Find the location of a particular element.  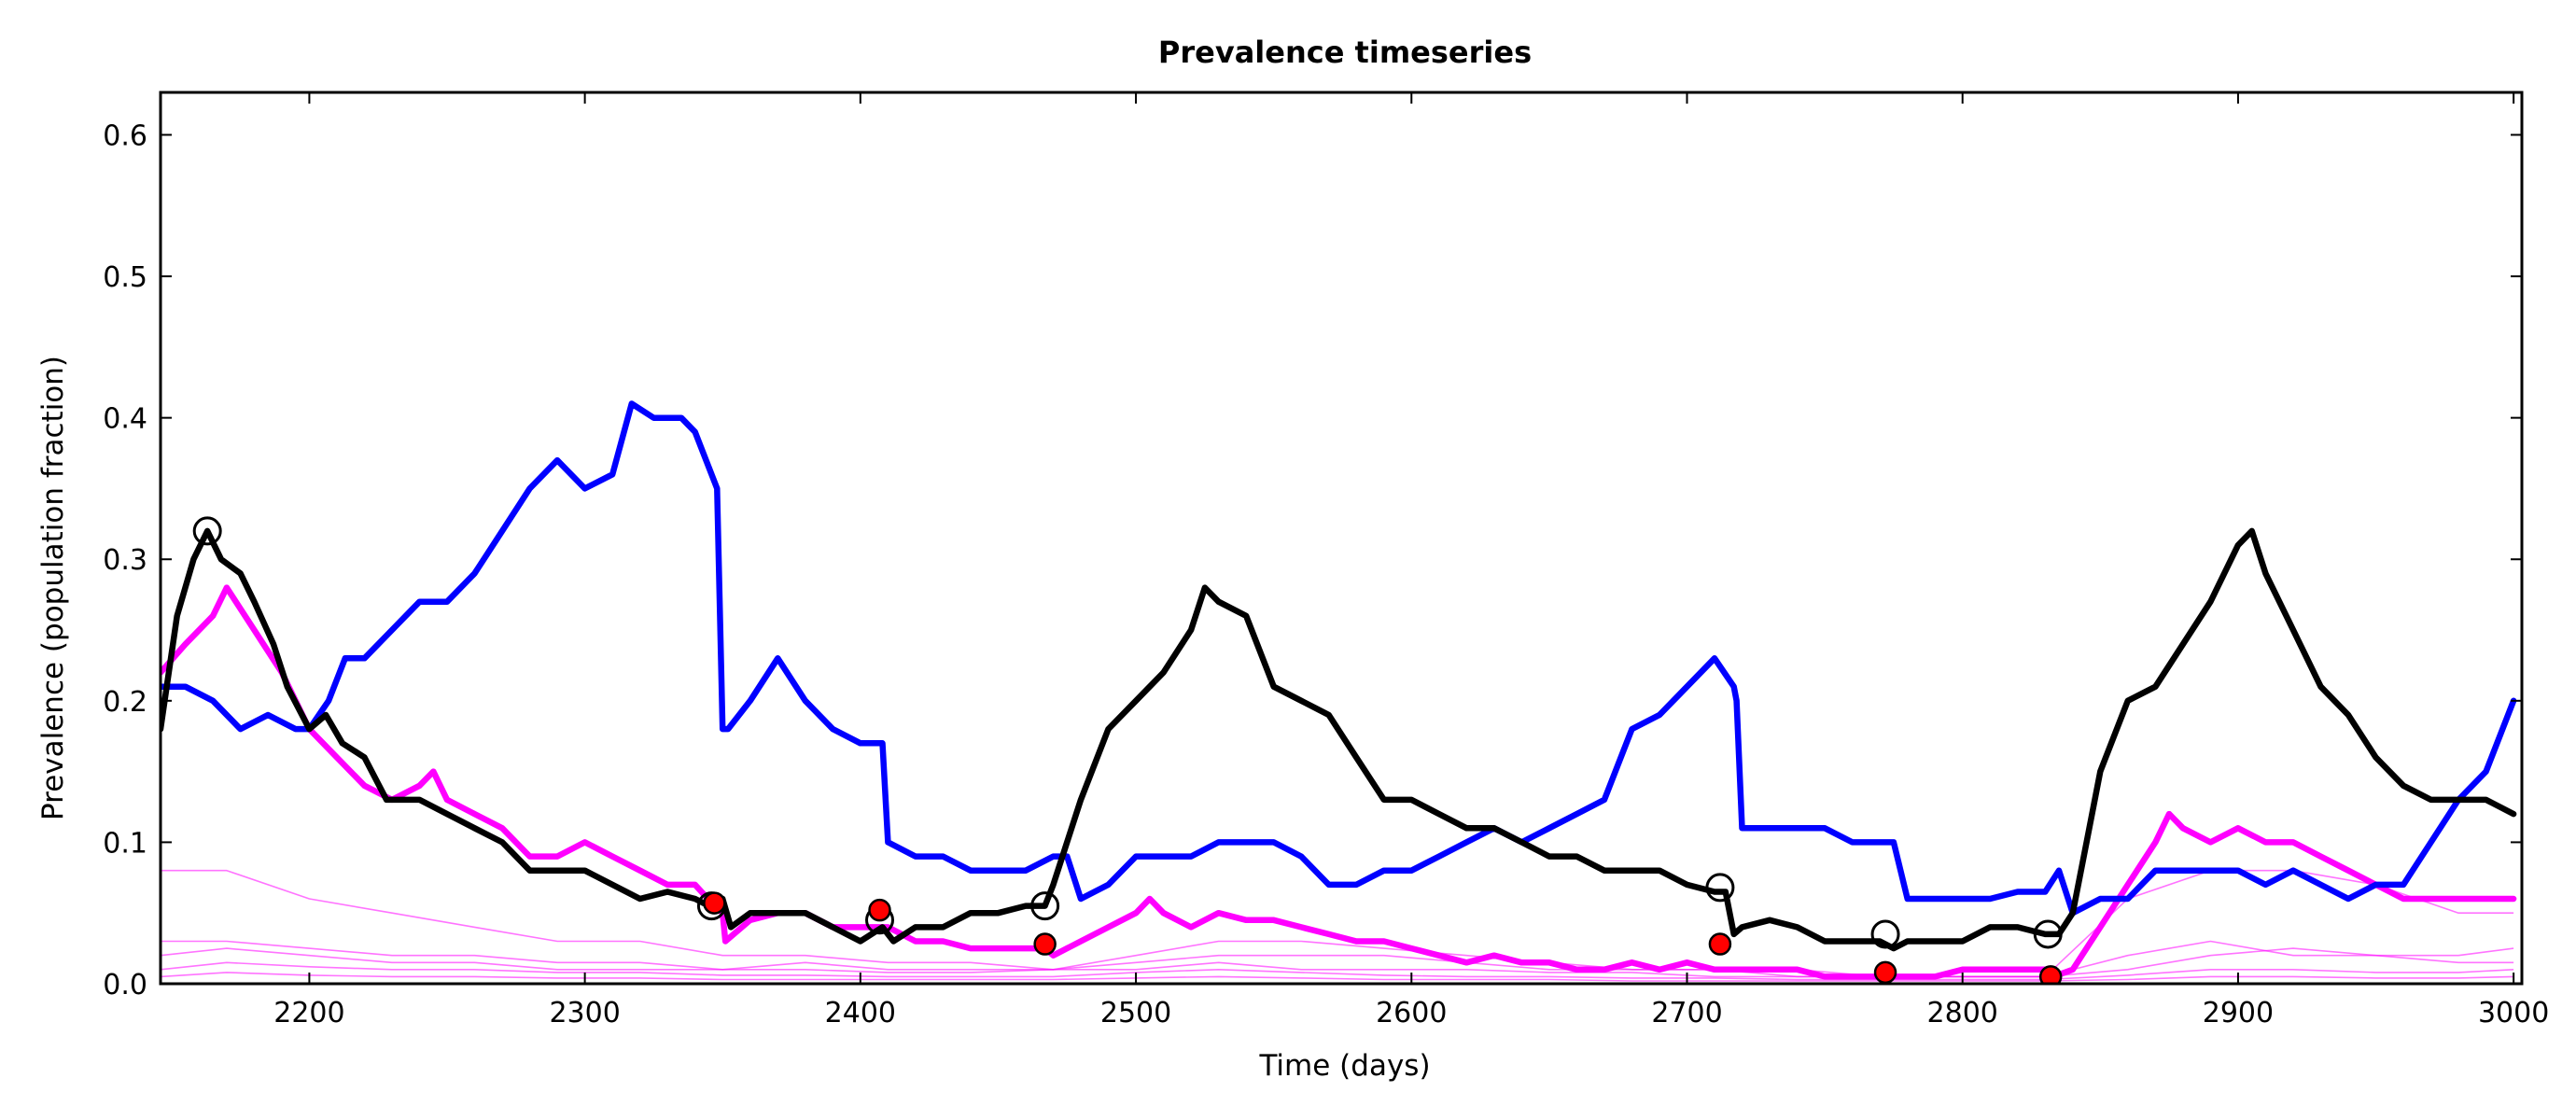

x-tick-label: 2700 is located at coordinates (1686, 1013).